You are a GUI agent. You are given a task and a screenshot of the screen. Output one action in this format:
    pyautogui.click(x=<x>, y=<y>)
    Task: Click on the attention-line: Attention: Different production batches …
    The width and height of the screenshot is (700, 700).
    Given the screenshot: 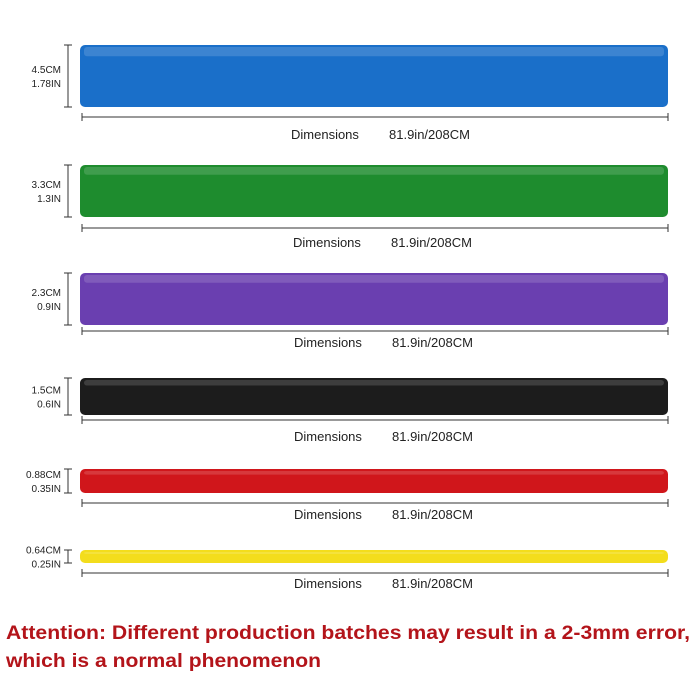 What is the action you would take?
    pyautogui.click(x=348, y=633)
    